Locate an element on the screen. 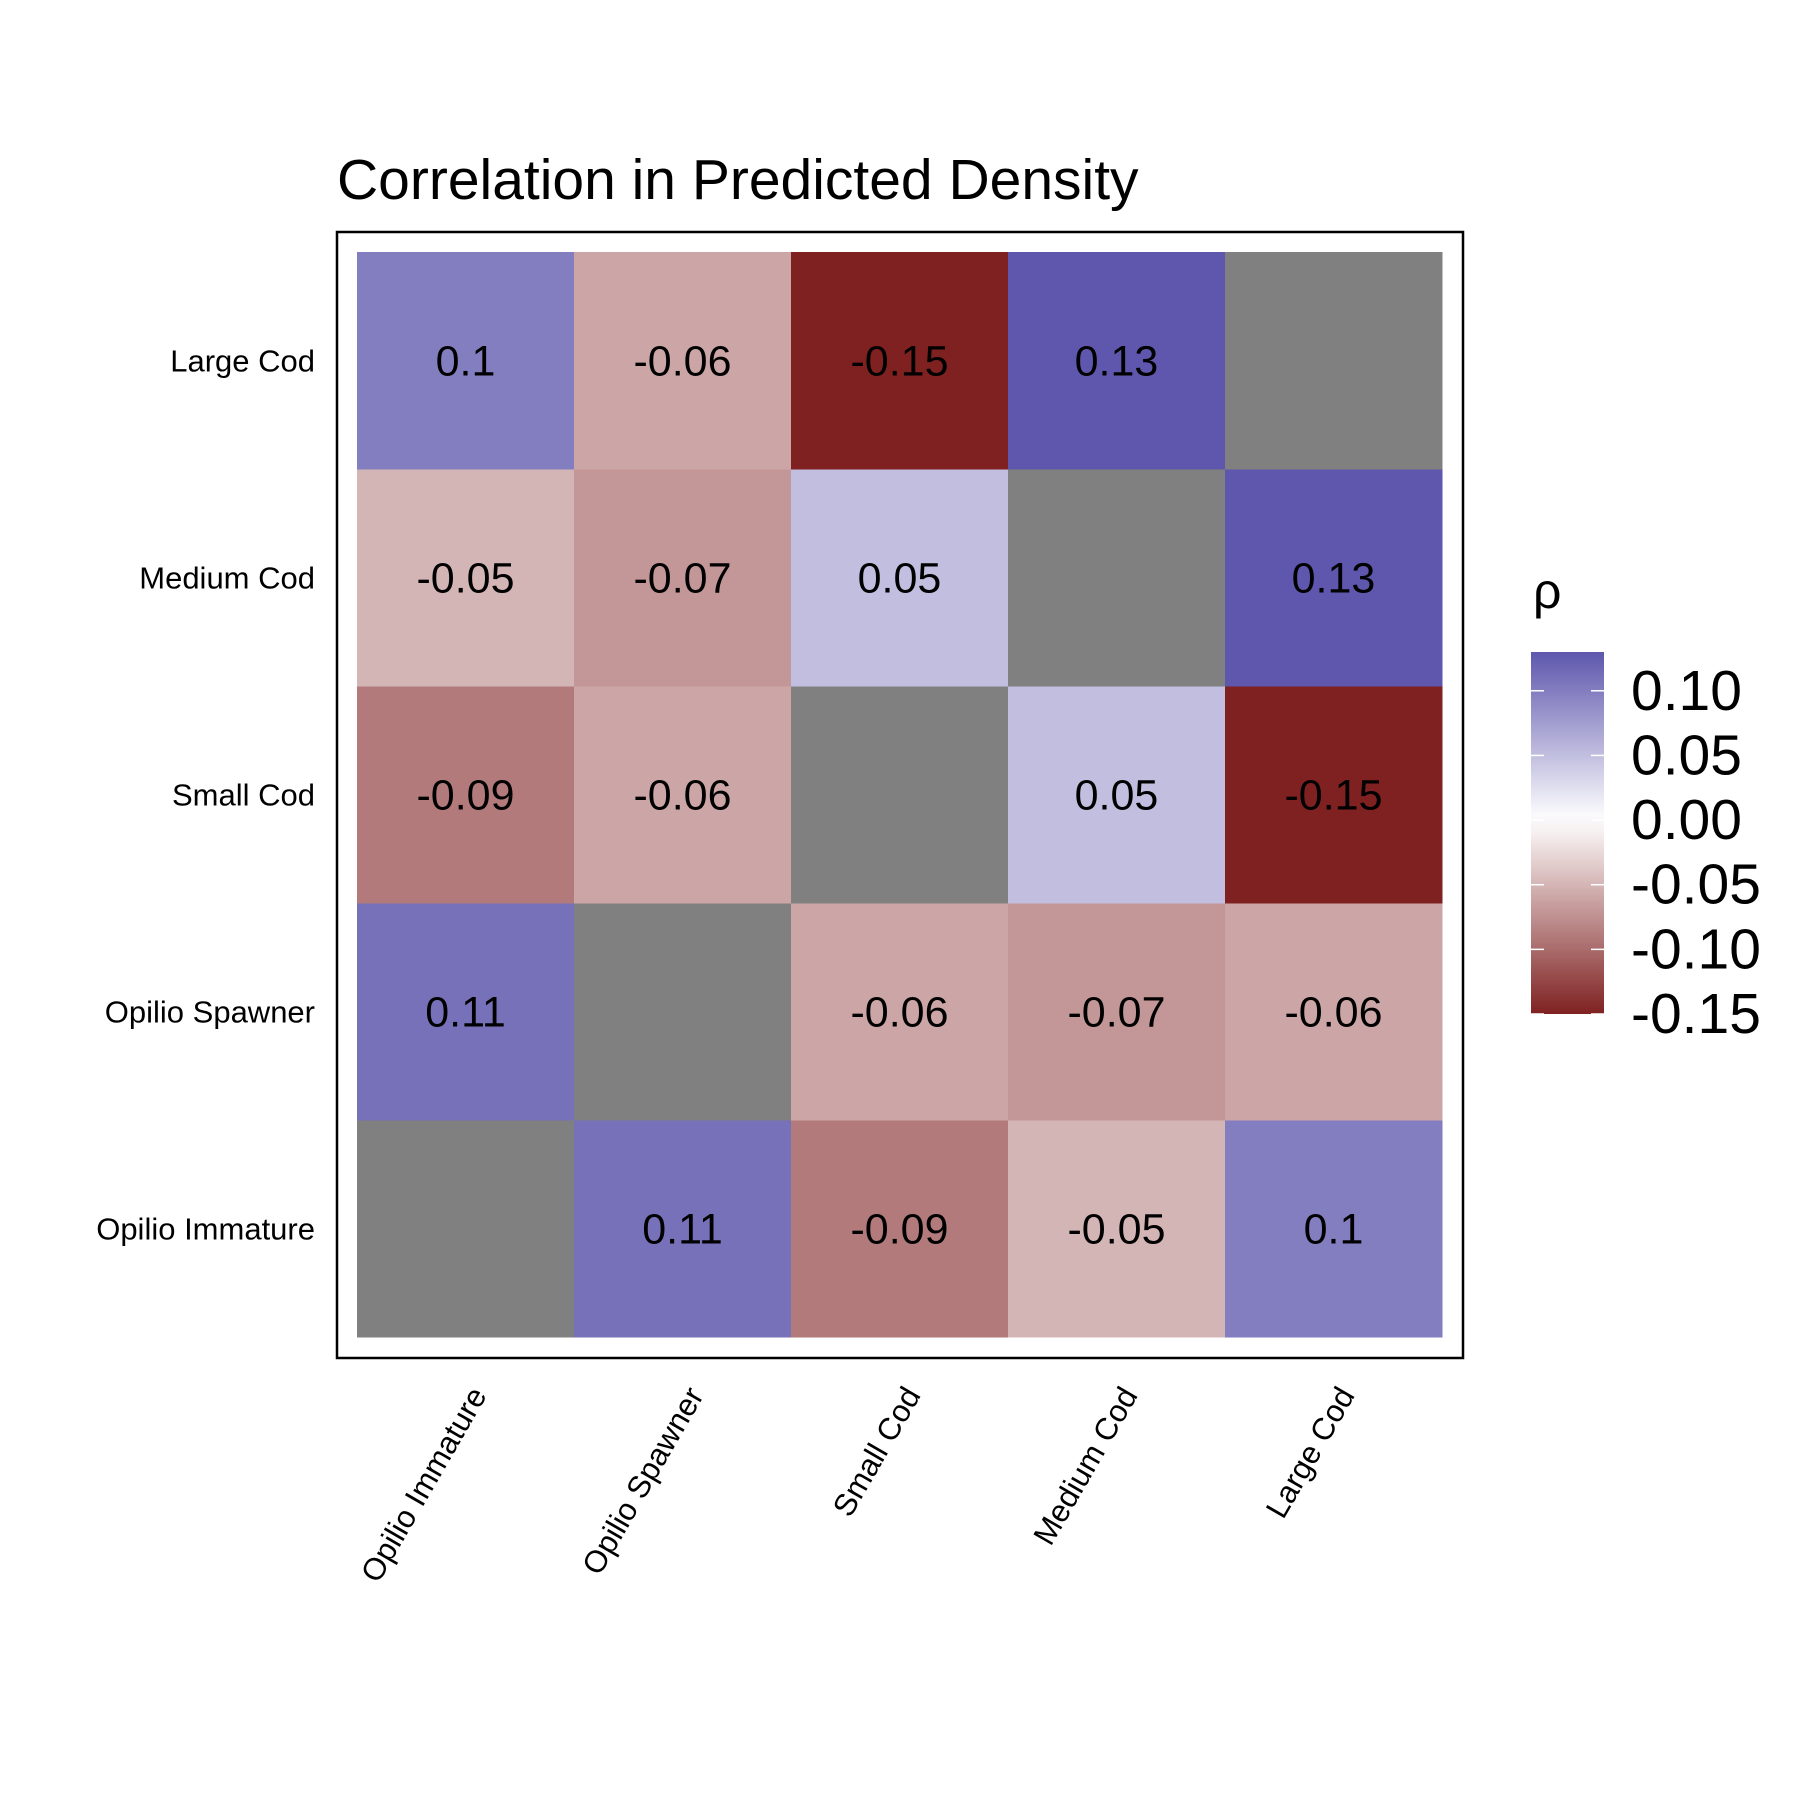 This screenshot has height=1800, width=1800. legend-tick-label: 0.05 is located at coordinates (1686, 755).